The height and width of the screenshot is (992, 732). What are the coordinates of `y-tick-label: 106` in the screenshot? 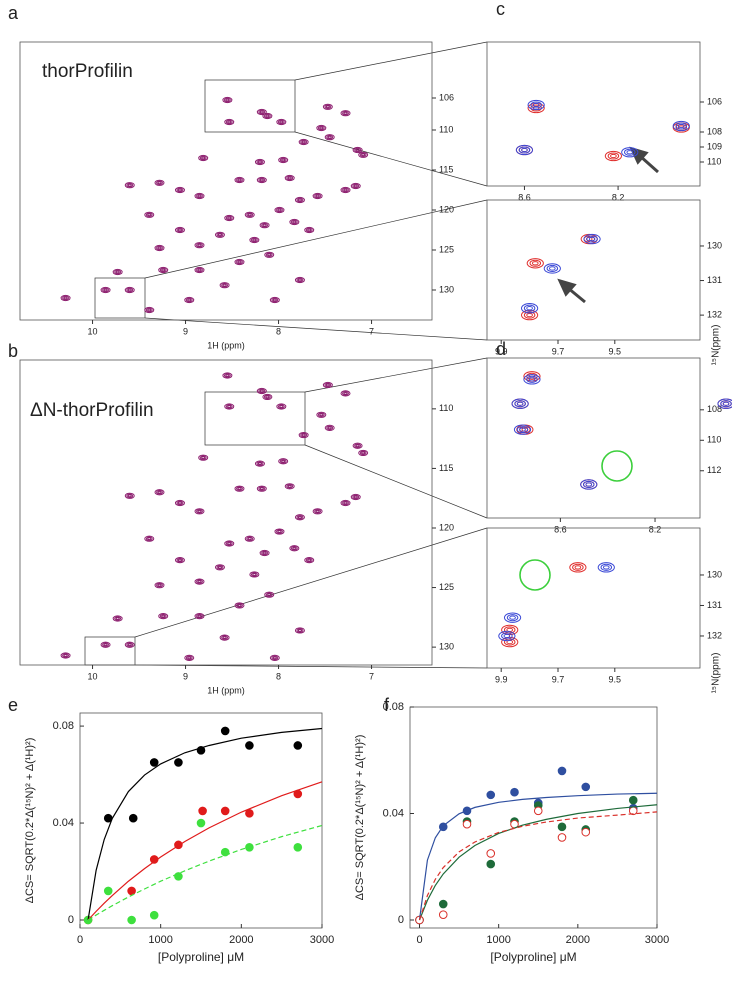 It's located at (446, 97).